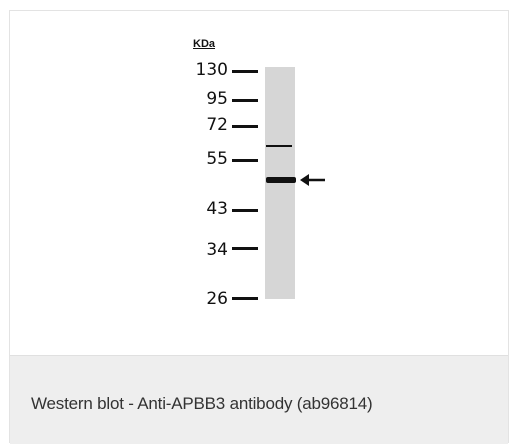 The width and height of the screenshot is (510, 444). I want to click on marker-label-34: 34, so click(217, 250).